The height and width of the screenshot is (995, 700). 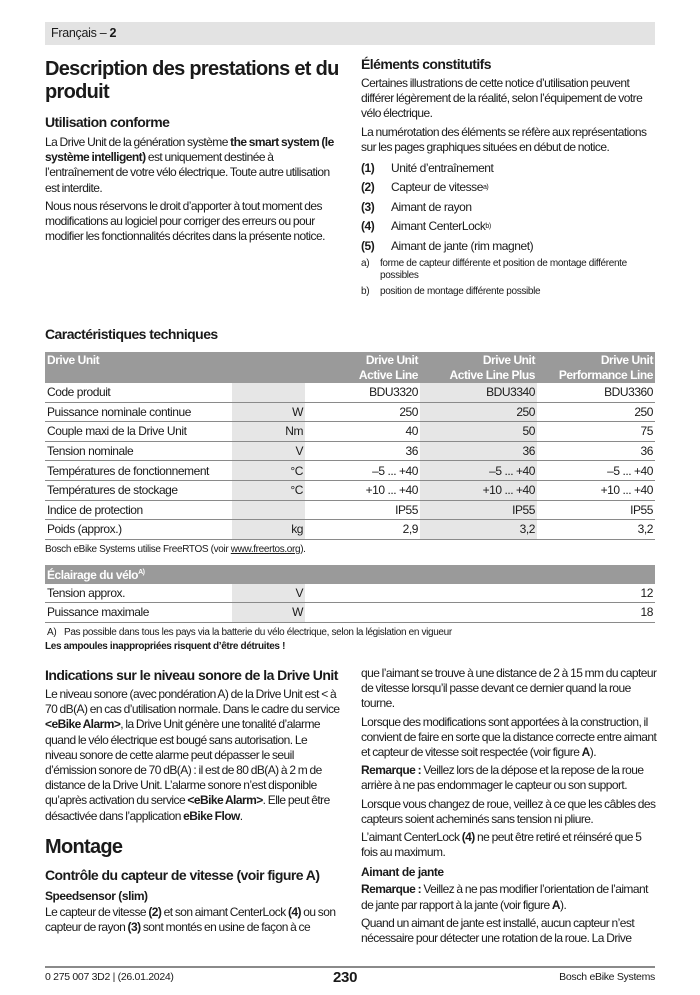 What do you see at coordinates (80, 33) in the screenshot?
I see `header-label: Français –` at bounding box center [80, 33].